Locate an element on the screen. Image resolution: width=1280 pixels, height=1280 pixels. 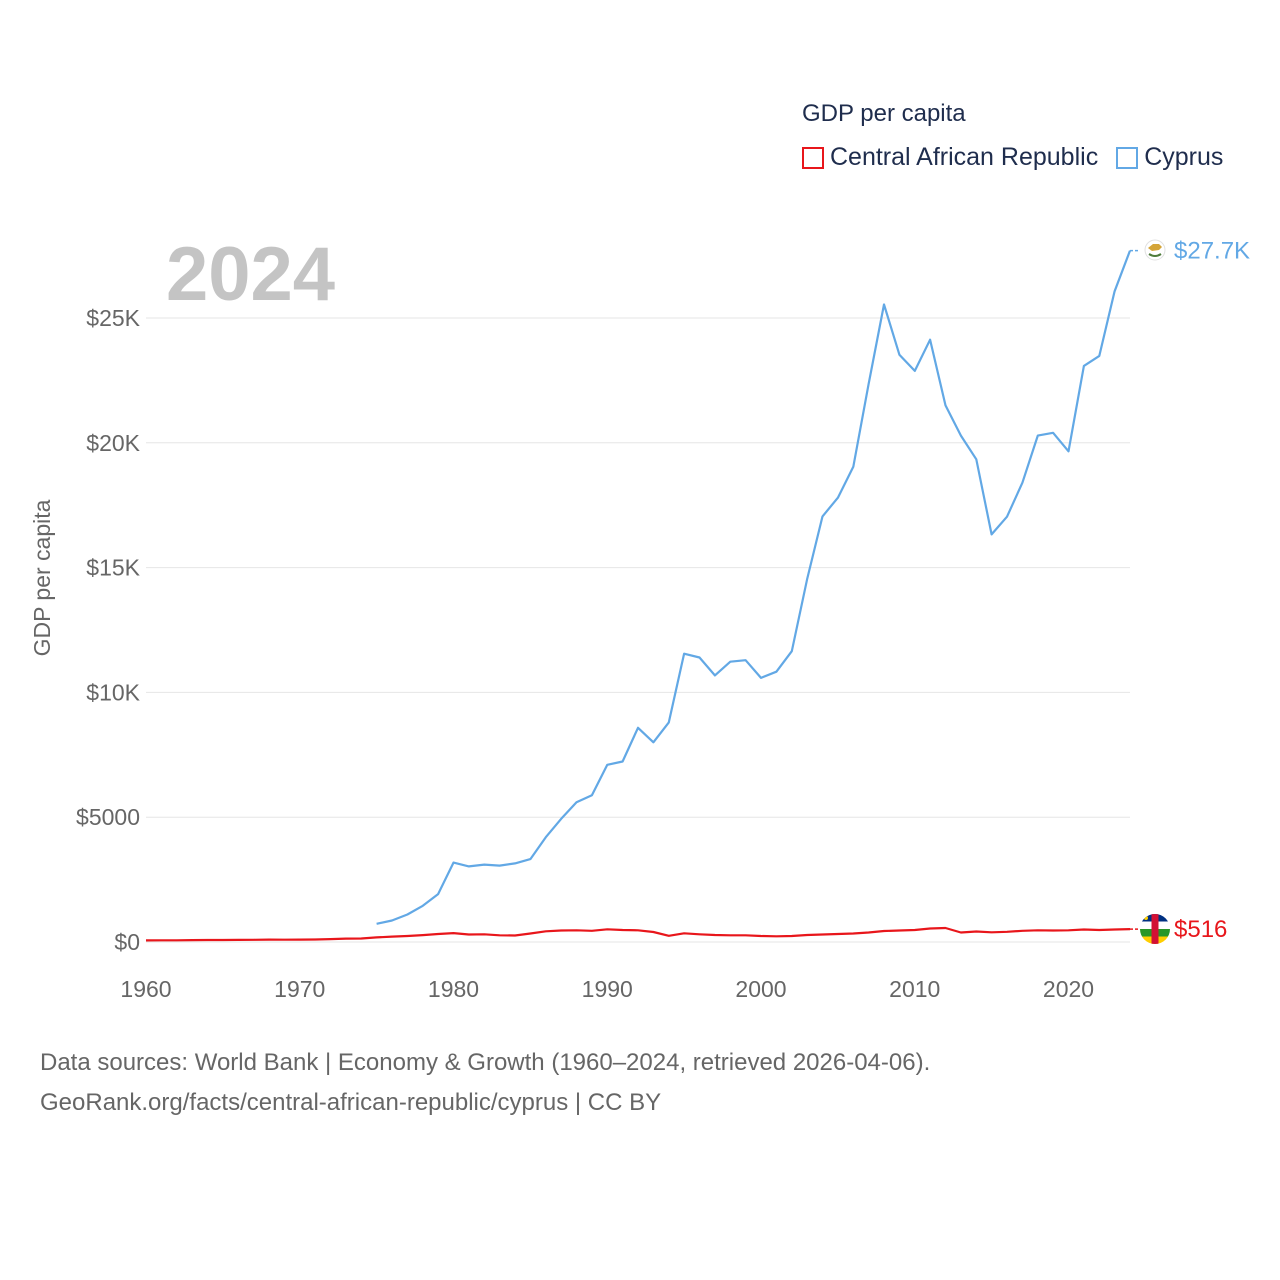
y-tick-label: $5000 is located at coordinates (108, 817).